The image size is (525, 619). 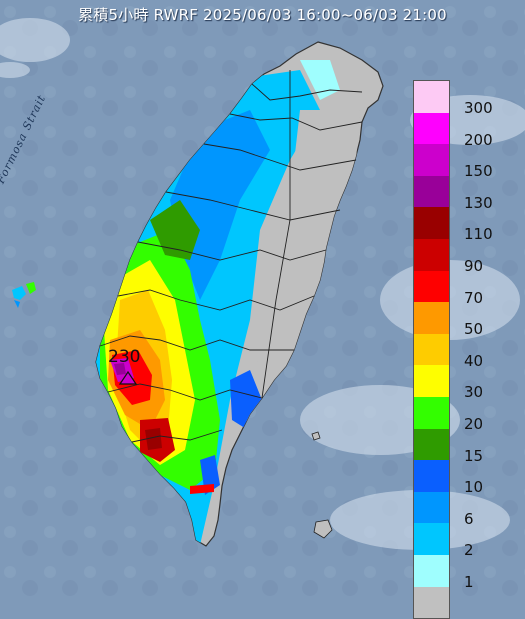 I want to click on penghu-islands, so click(x=24, y=295).